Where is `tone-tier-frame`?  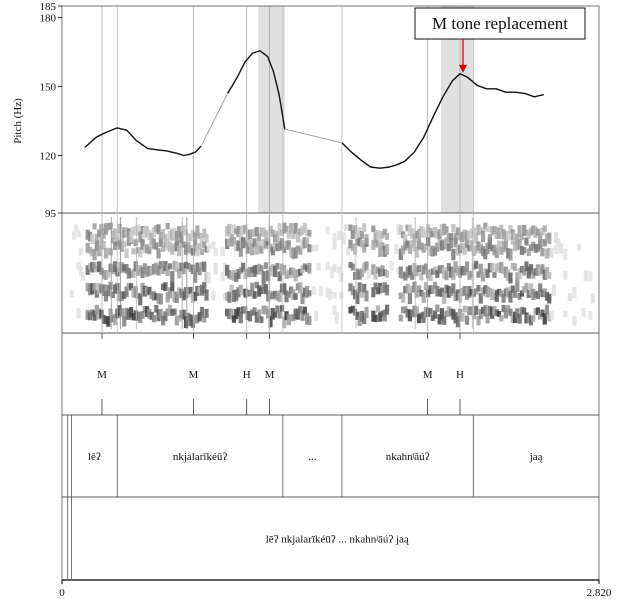
tone-tier-frame is located at coordinates (330, 374).